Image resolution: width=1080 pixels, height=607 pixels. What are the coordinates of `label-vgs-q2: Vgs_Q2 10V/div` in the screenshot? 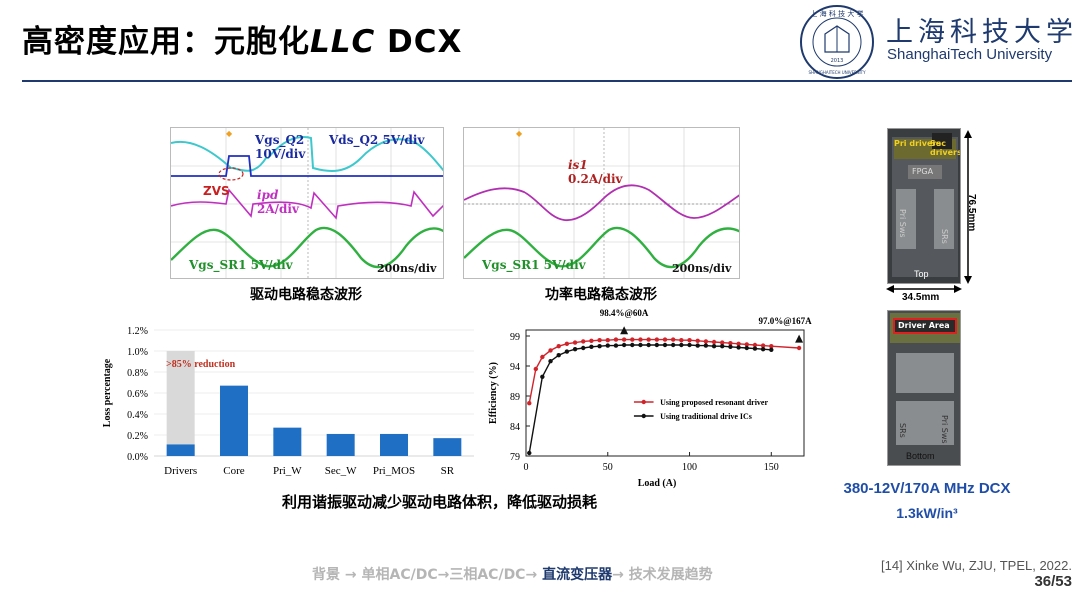 It's located at (280, 147).